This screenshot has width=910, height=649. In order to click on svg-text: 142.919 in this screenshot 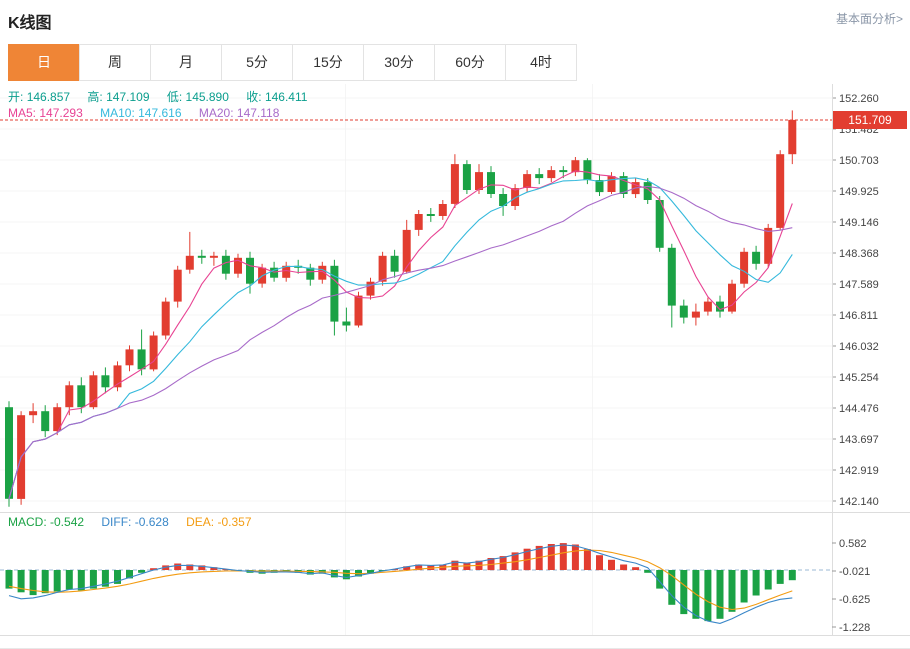, I will do `click(859, 471)`.